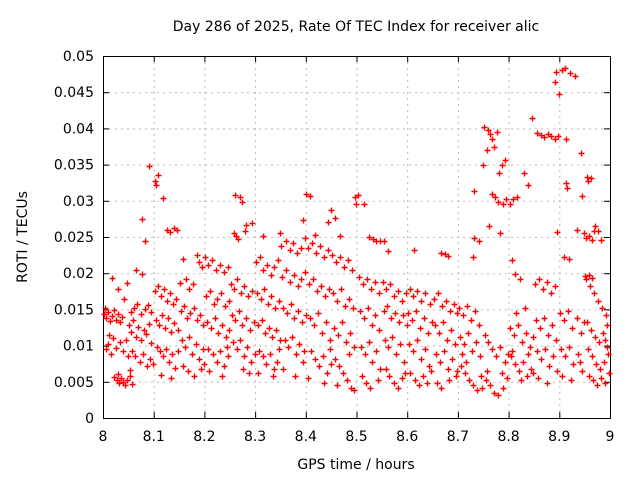 This screenshot has height=480, width=640. What do you see at coordinates (74, 238) in the screenshot?
I see `y-tick-label: 0.025` at bounding box center [74, 238].